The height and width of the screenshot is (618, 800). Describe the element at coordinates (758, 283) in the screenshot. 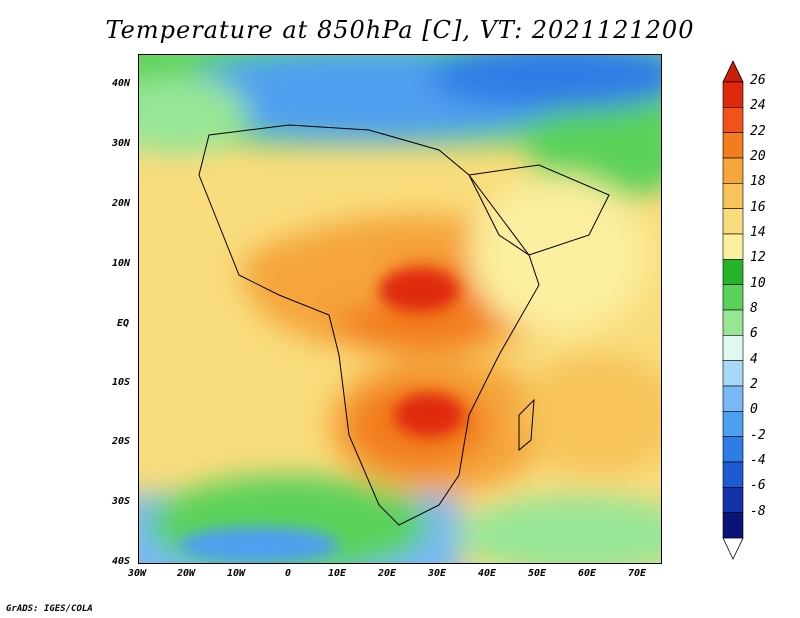

I see `colorbar-label: 10` at that location.